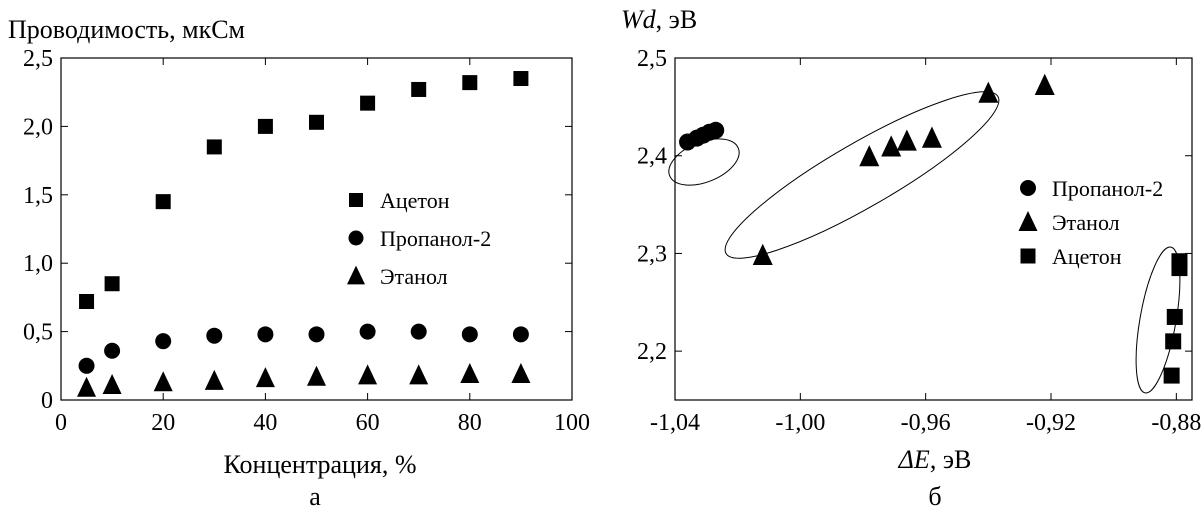 Image resolution: width=1203 pixels, height=512 pixels. I want to click on chart-a-panel-label: а, so click(315, 496).